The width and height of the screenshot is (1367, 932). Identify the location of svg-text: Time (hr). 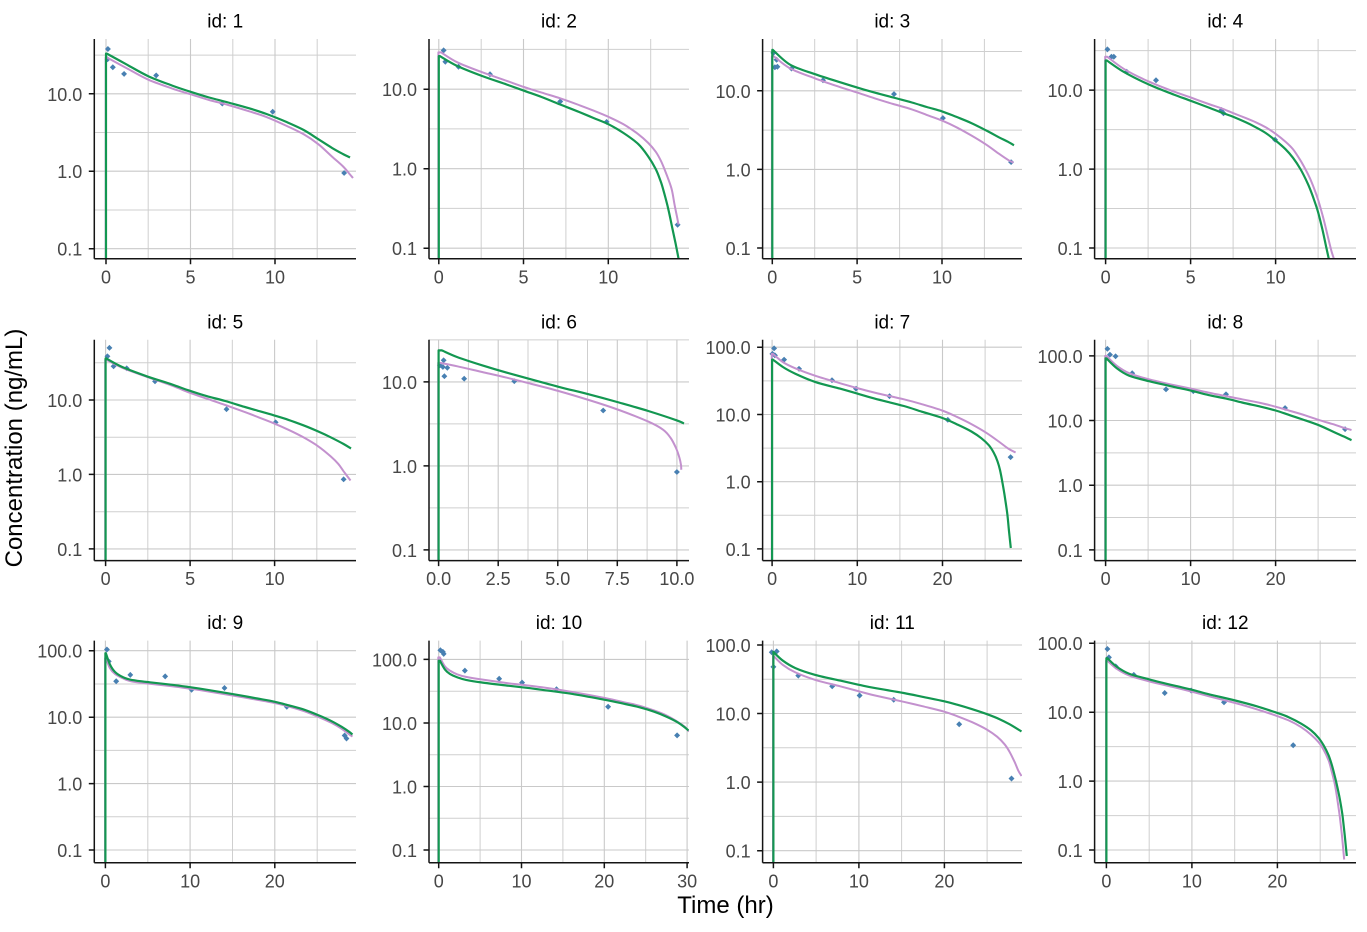
(725, 905).